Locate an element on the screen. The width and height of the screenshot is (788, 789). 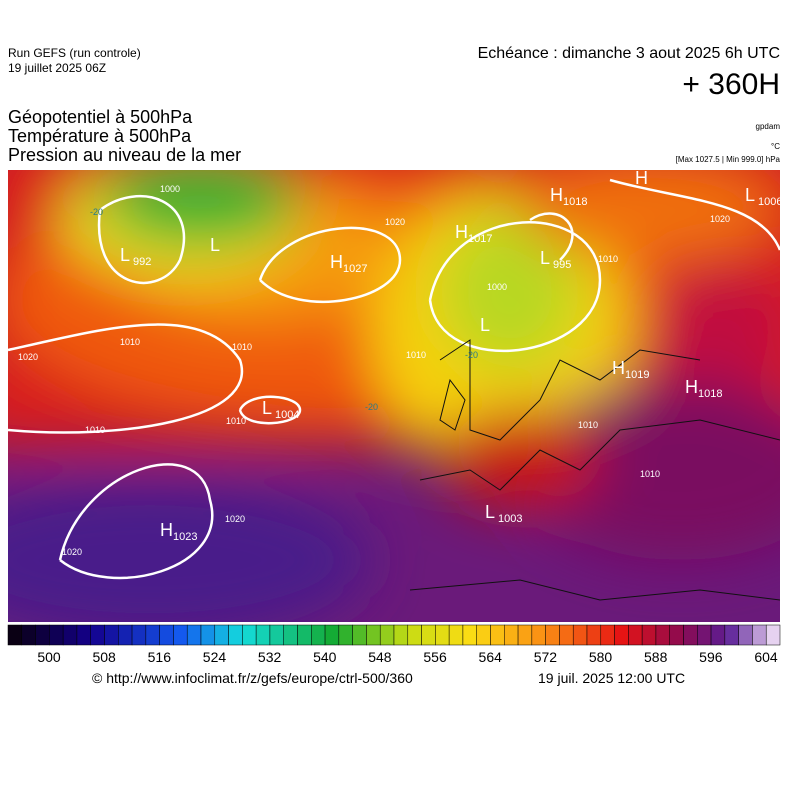
footer-time: 19 juil. 2025 12:00 UTC is located at coordinates (612, 678).